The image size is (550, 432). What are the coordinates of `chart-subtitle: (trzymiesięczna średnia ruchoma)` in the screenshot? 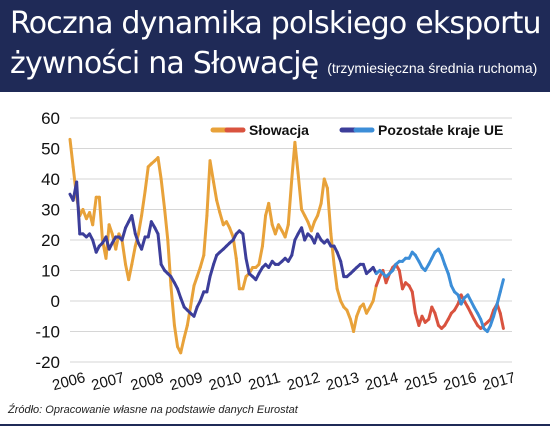 It's located at (432, 68).